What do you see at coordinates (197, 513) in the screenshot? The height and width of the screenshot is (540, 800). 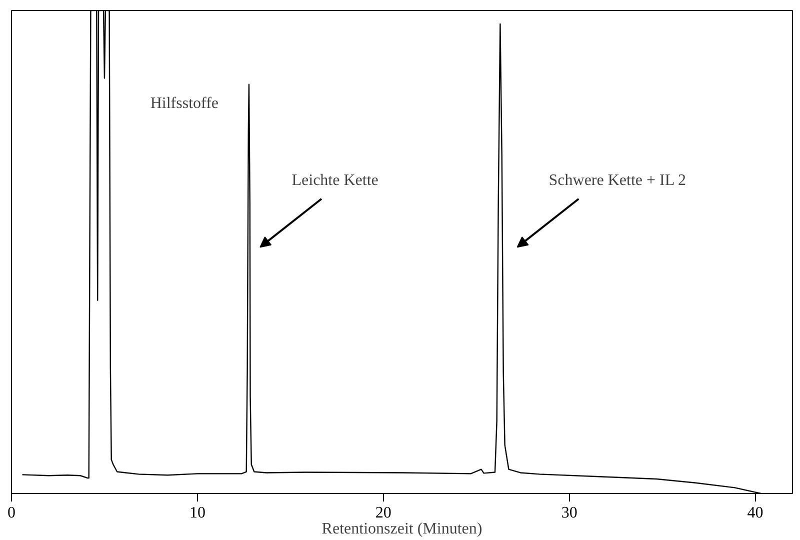 I see `x-tick-label: 10` at bounding box center [197, 513].